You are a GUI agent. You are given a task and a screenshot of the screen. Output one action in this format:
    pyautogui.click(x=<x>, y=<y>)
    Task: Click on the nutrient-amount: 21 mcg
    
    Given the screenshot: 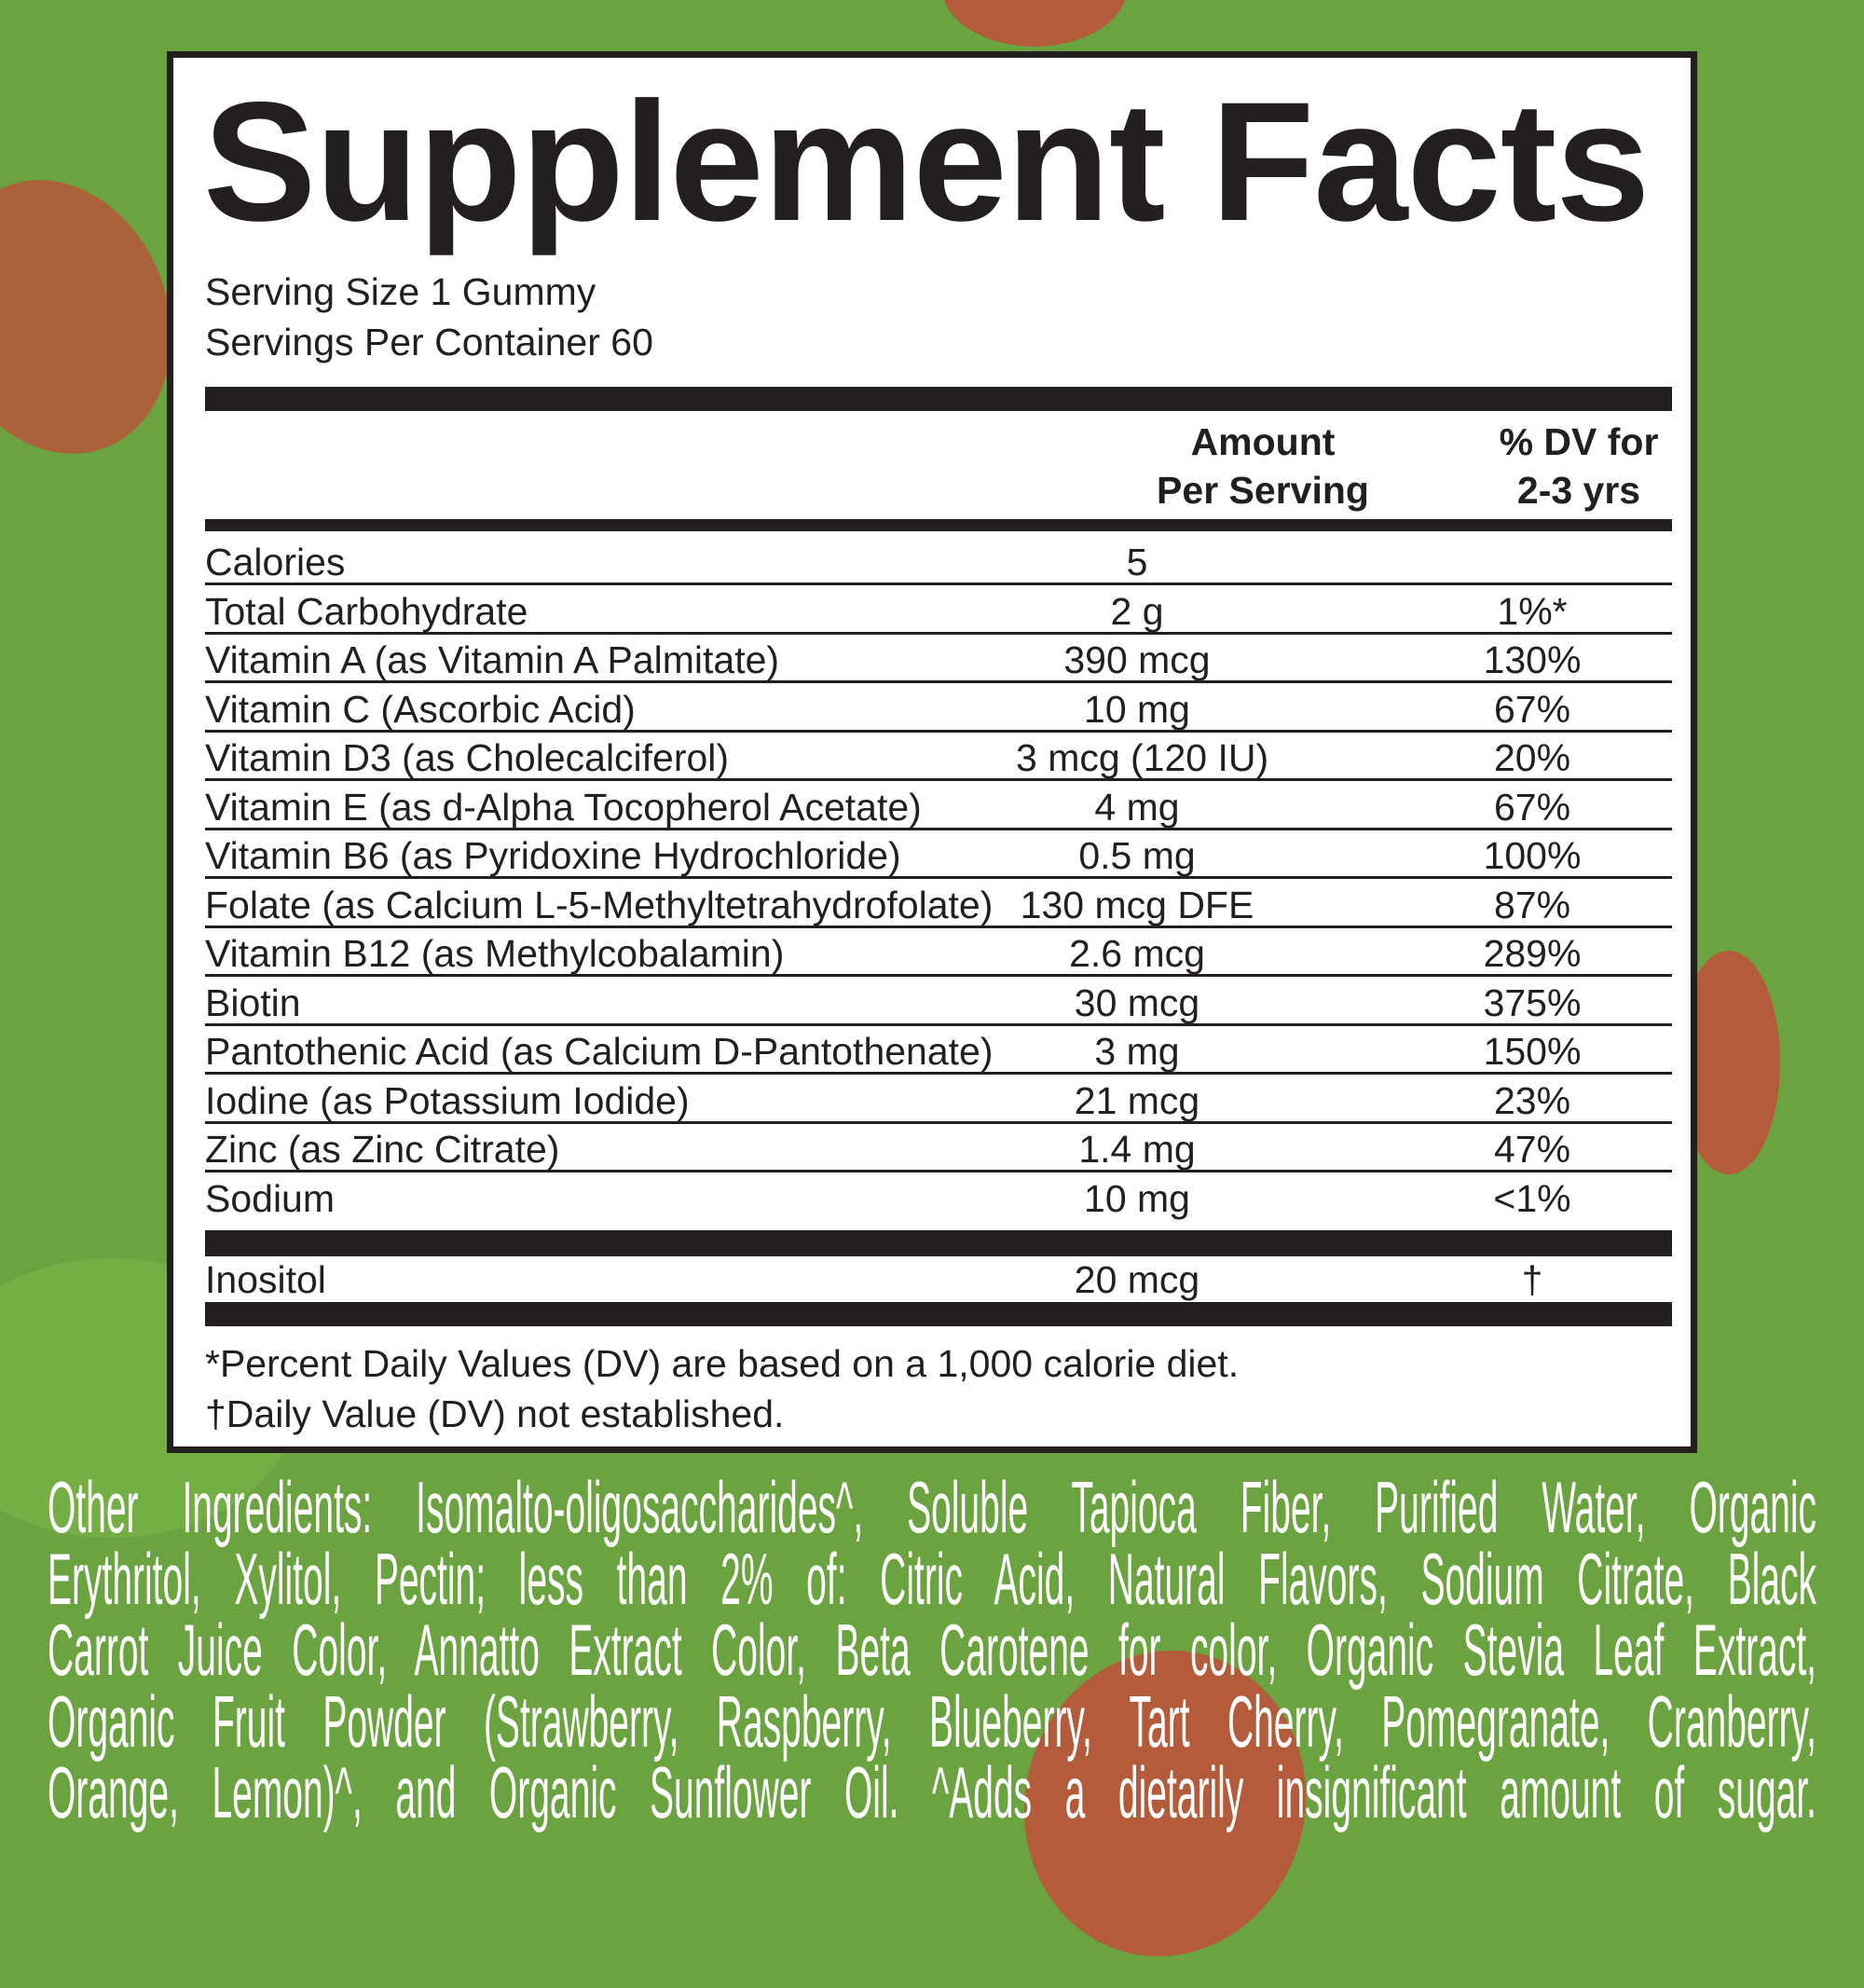 What is the action you would take?
    pyautogui.click(x=1137, y=1100)
    